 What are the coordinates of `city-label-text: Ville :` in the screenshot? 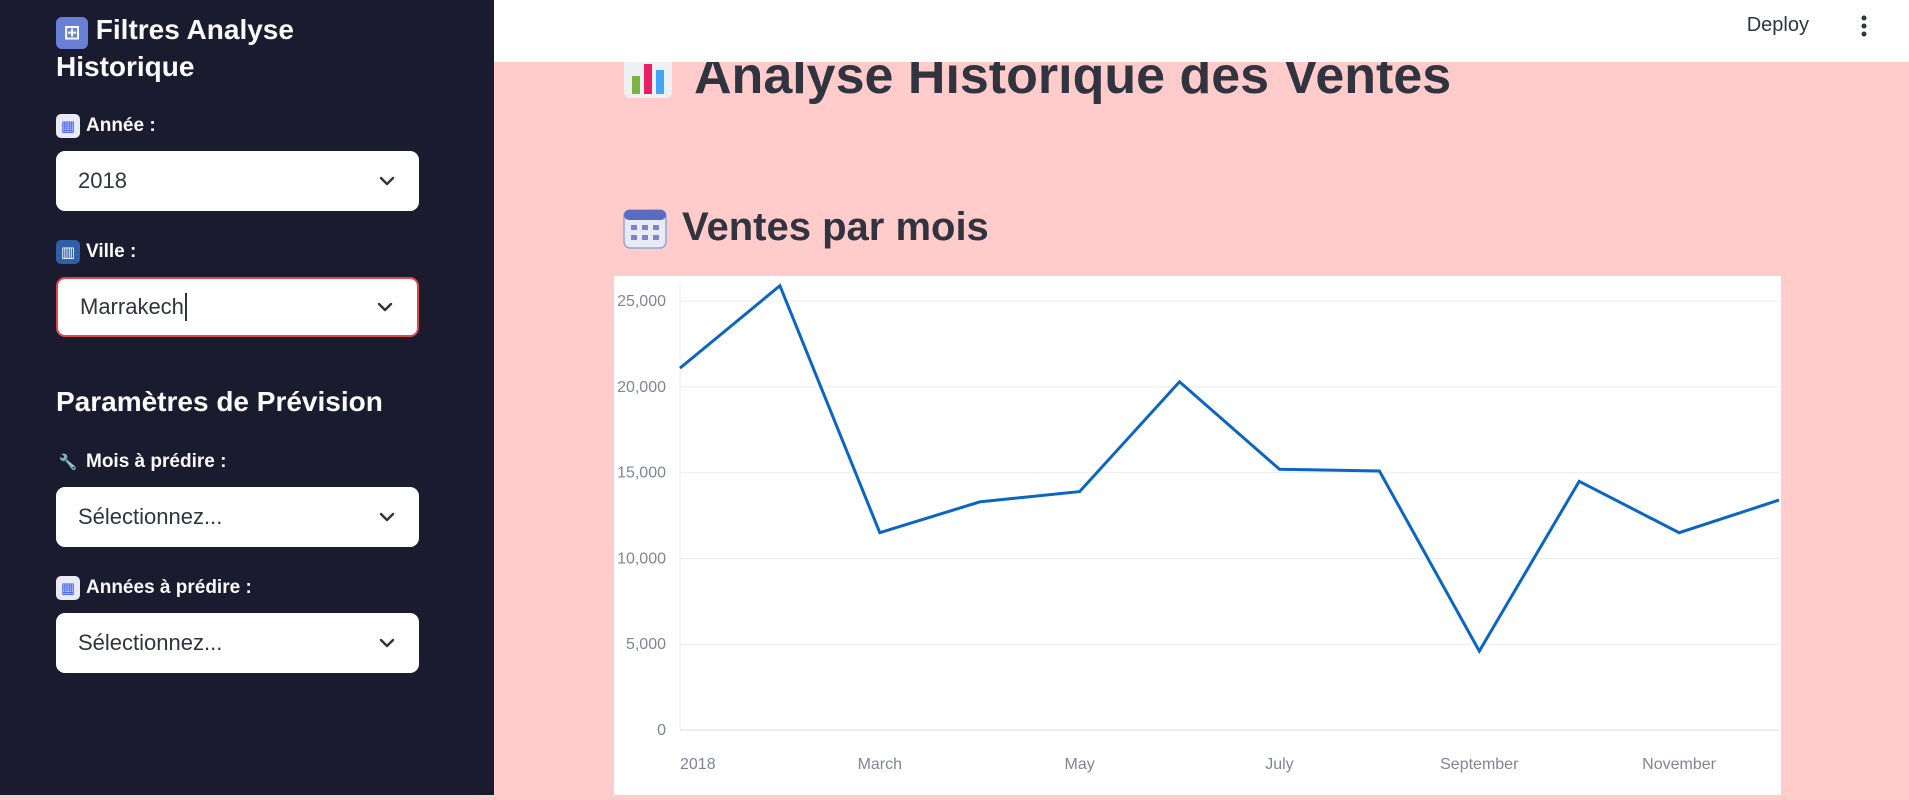 It's located at (111, 252).